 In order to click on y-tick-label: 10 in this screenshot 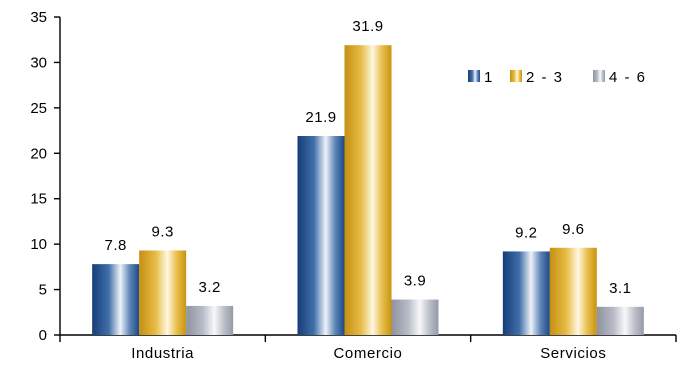, I will do `click(38, 244)`.